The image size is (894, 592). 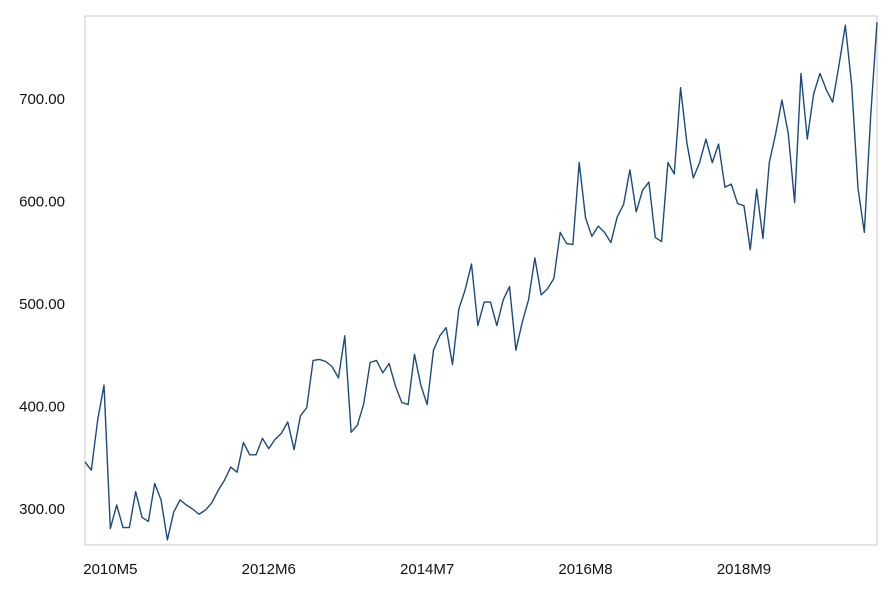 What do you see at coordinates (42, 509) in the screenshot?
I see `y-tick-label: 300.00` at bounding box center [42, 509].